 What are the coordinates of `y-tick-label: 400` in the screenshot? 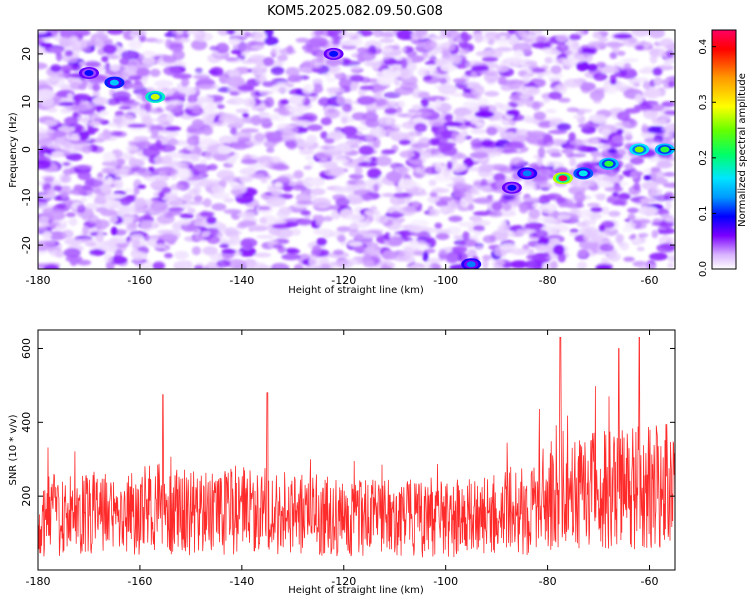 It's located at (26, 422).